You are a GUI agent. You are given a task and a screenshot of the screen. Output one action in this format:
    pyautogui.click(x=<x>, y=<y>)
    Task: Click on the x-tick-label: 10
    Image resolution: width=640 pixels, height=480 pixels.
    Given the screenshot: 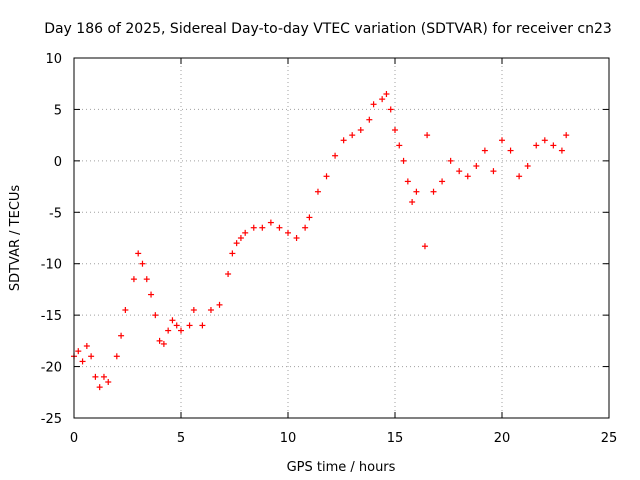 What is the action you would take?
    pyautogui.click(x=288, y=438)
    